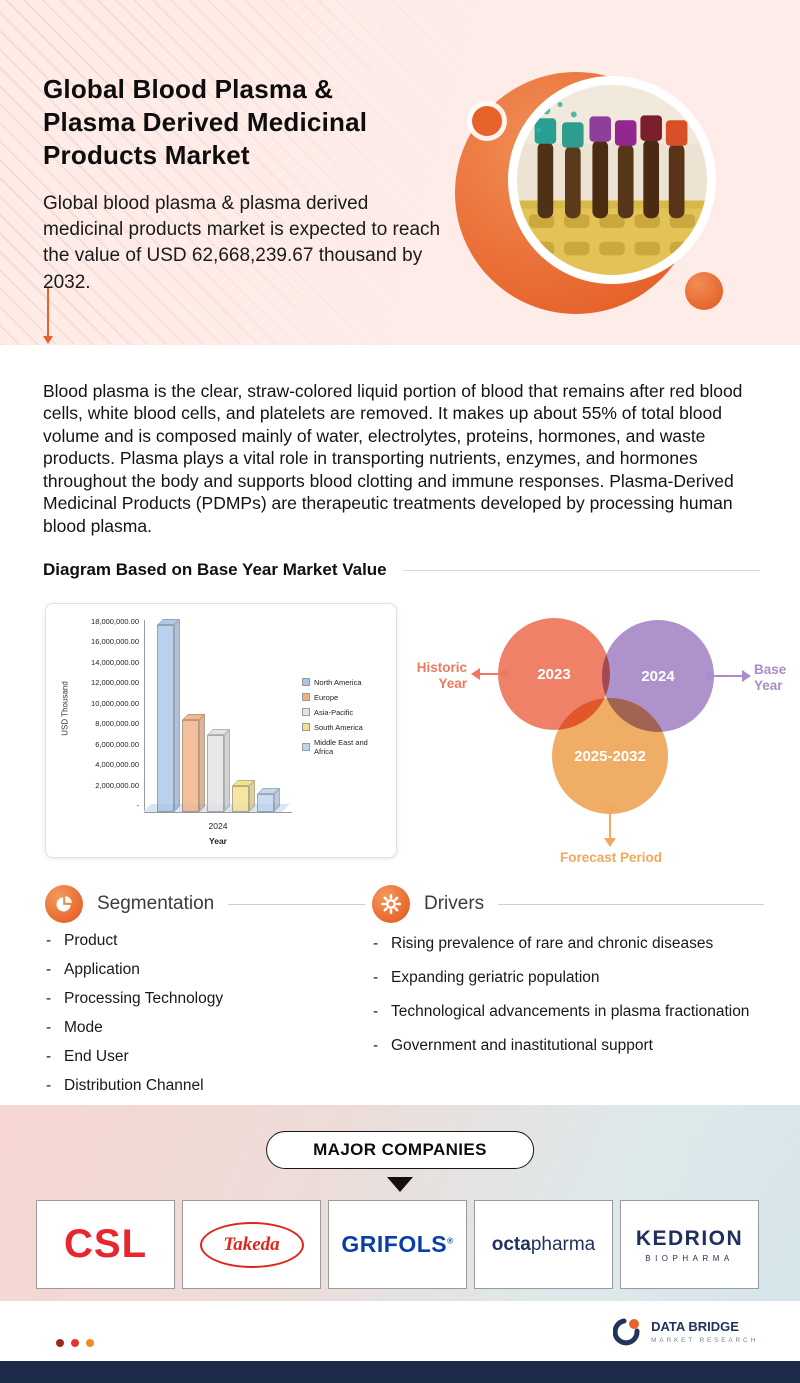 The image size is (800, 1383). What do you see at coordinates (610, 845) in the screenshot?
I see `forecast-arrowhead-icon` at bounding box center [610, 845].